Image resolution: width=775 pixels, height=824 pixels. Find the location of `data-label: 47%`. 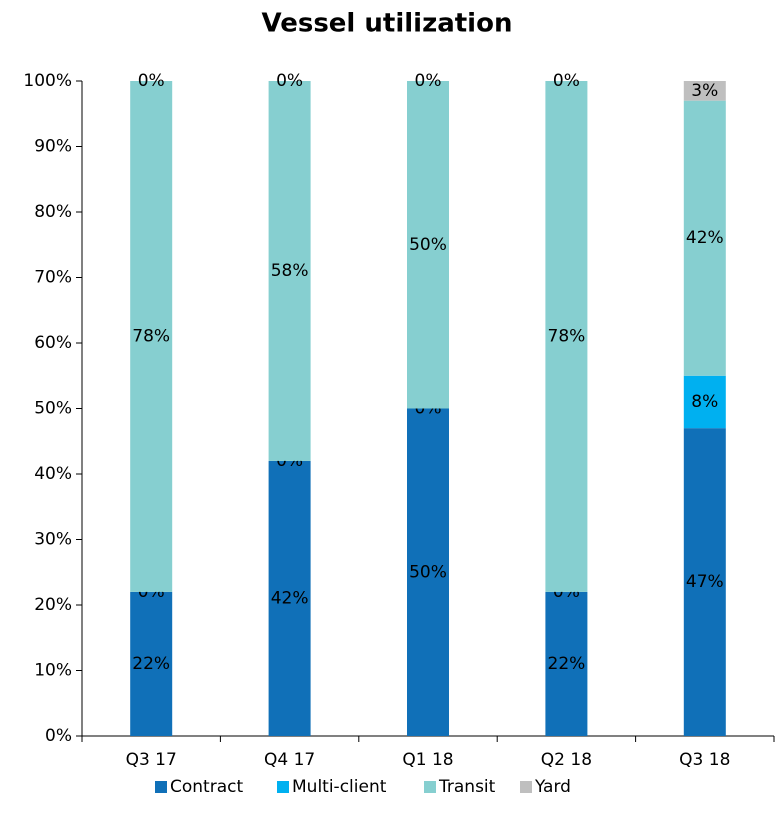

data-label: 47% is located at coordinates (705, 582).